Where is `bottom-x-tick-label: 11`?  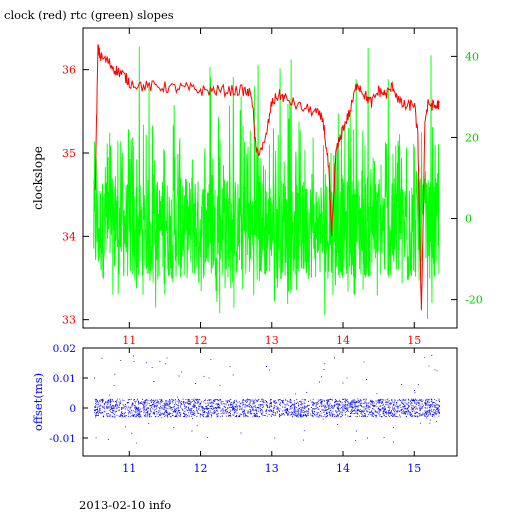 bottom-x-tick-label: 11 is located at coordinates (129, 468).